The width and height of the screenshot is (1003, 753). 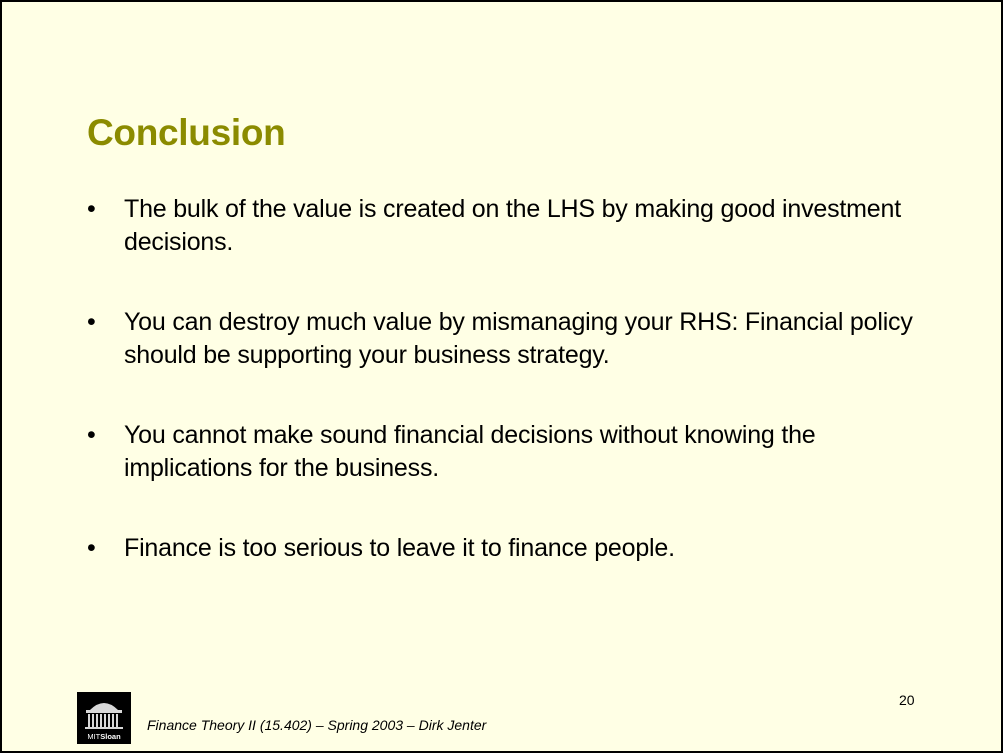 I want to click on logo-text-bold: Sloan, so click(x=110, y=736).